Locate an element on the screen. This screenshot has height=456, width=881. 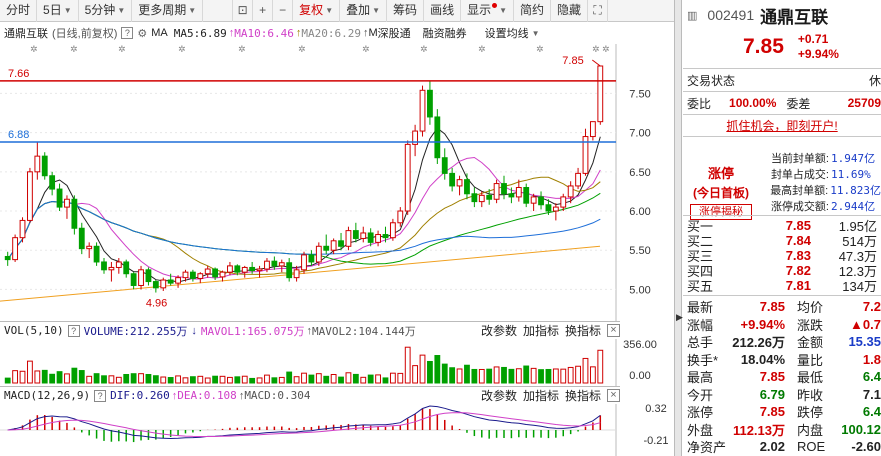
overlay-button: 叠加 ▼ is located at coordinates (364, 11).